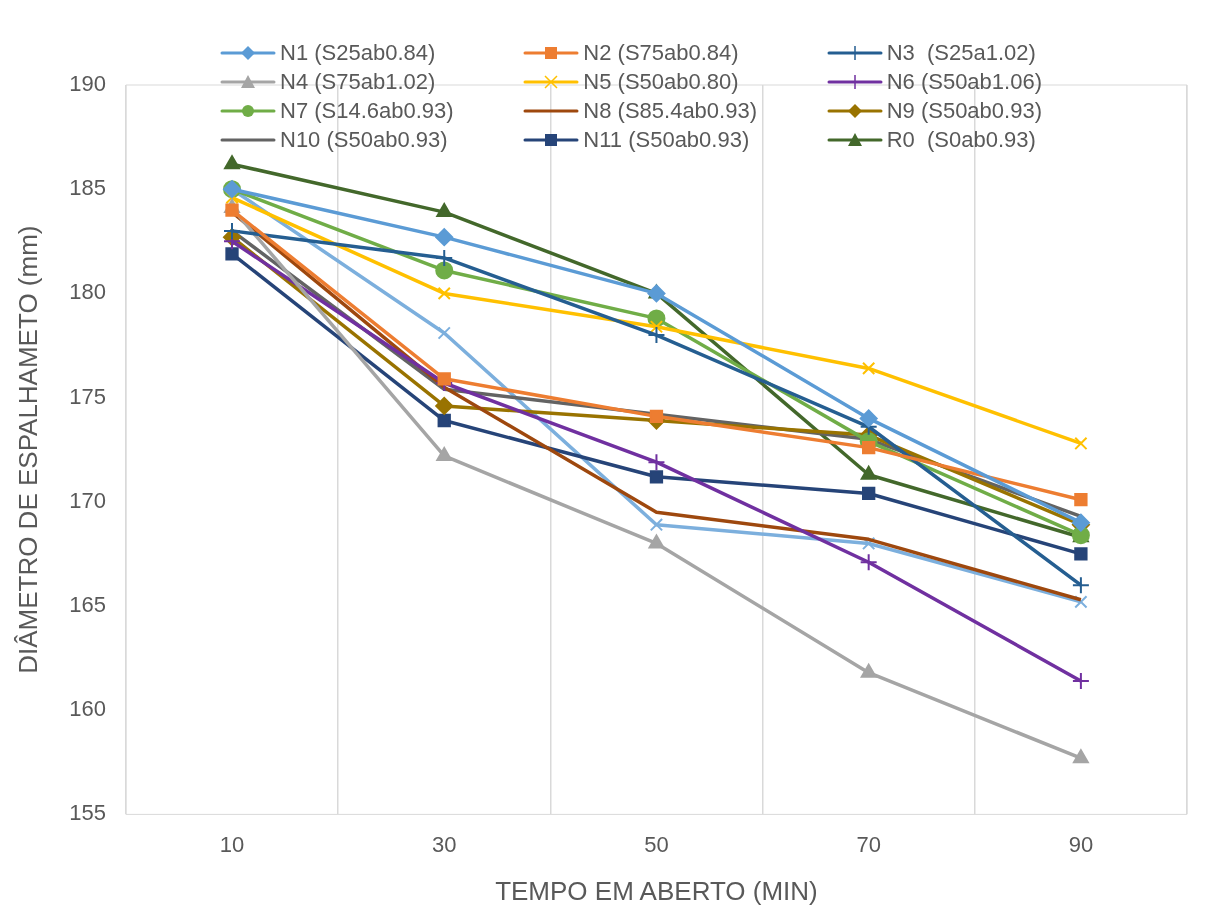  Describe the element at coordinates (87, 813) in the screenshot. I see `y-tick-label: 155` at that location.